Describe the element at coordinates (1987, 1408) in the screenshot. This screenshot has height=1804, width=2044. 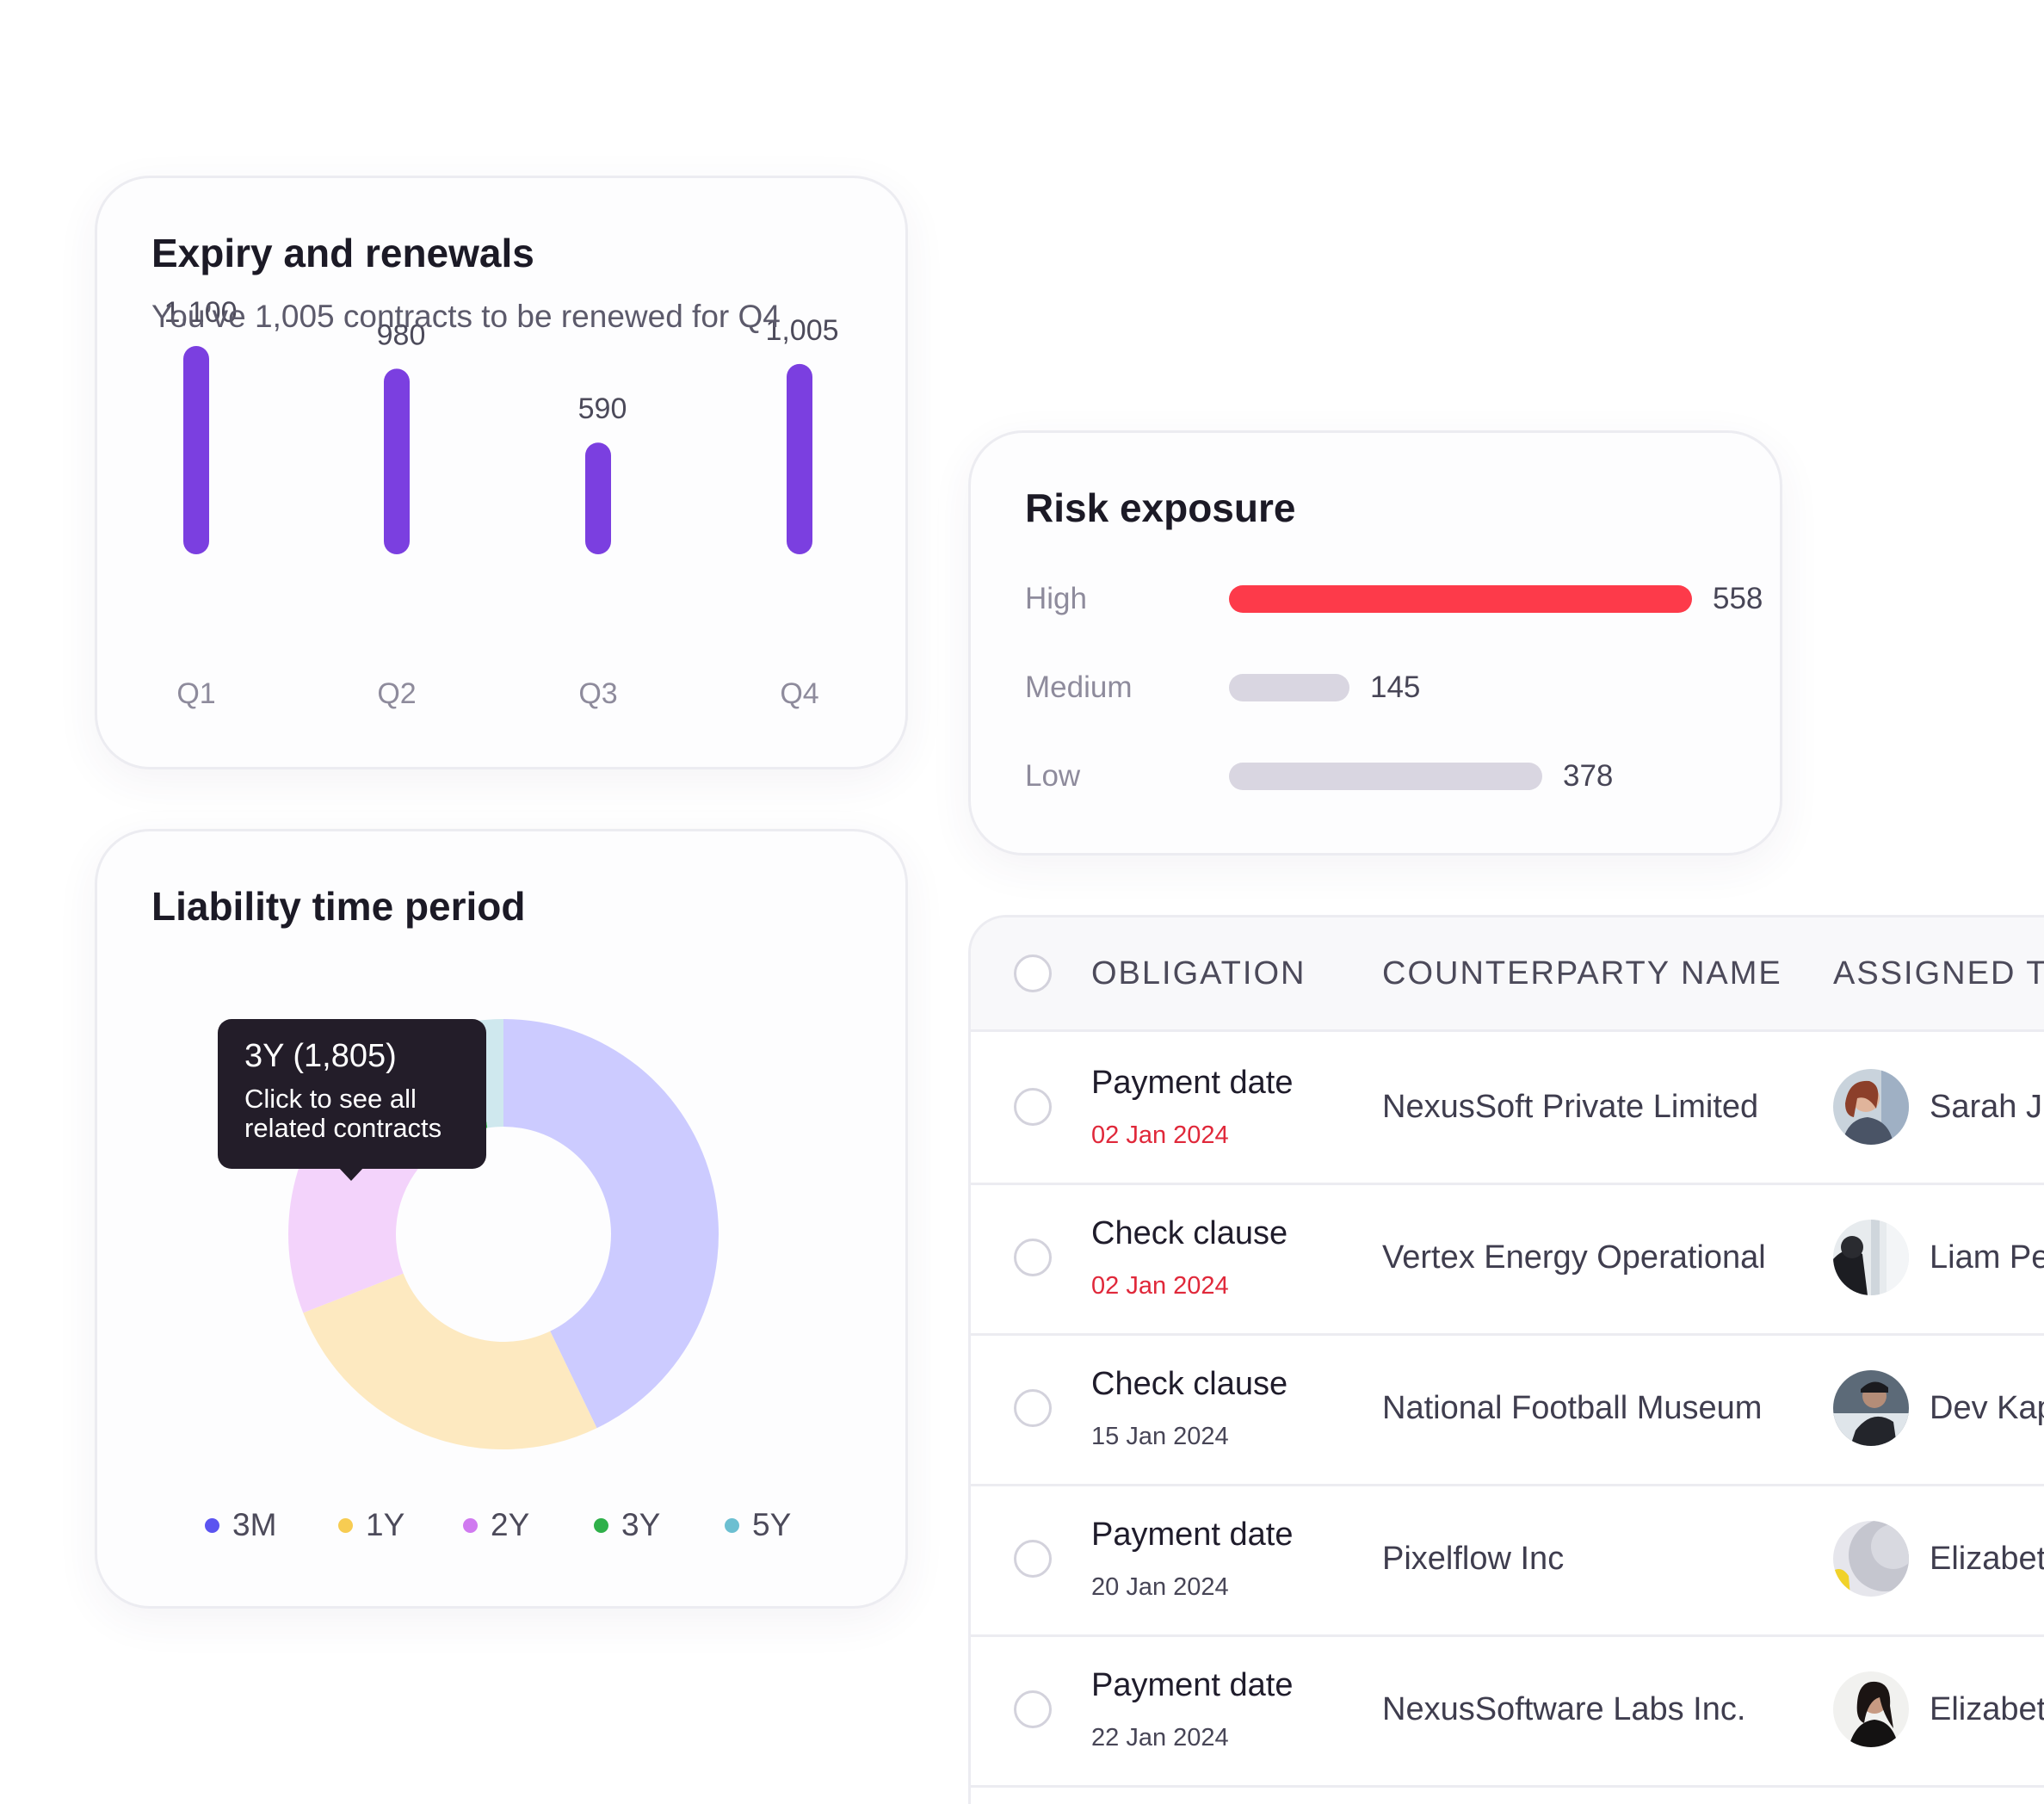
I see `assignee-name: Dev Kap` at that location.